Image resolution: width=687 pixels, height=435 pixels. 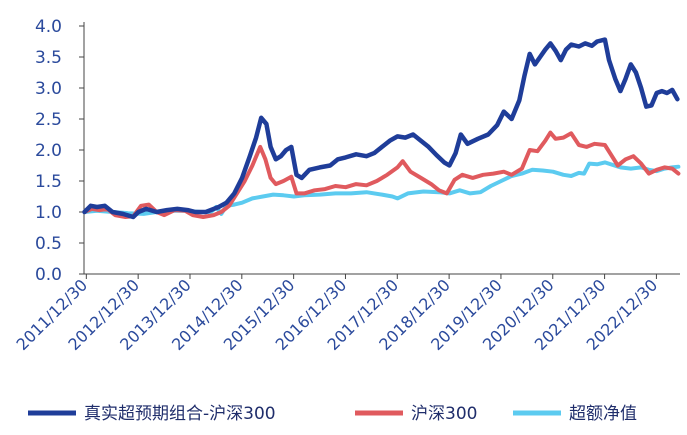 What do you see at coordinates (180, 414) in the screenshot?
I see `legend-label-series-1: 真实超预期组合-沪深300` at bounding box center [180, 414].